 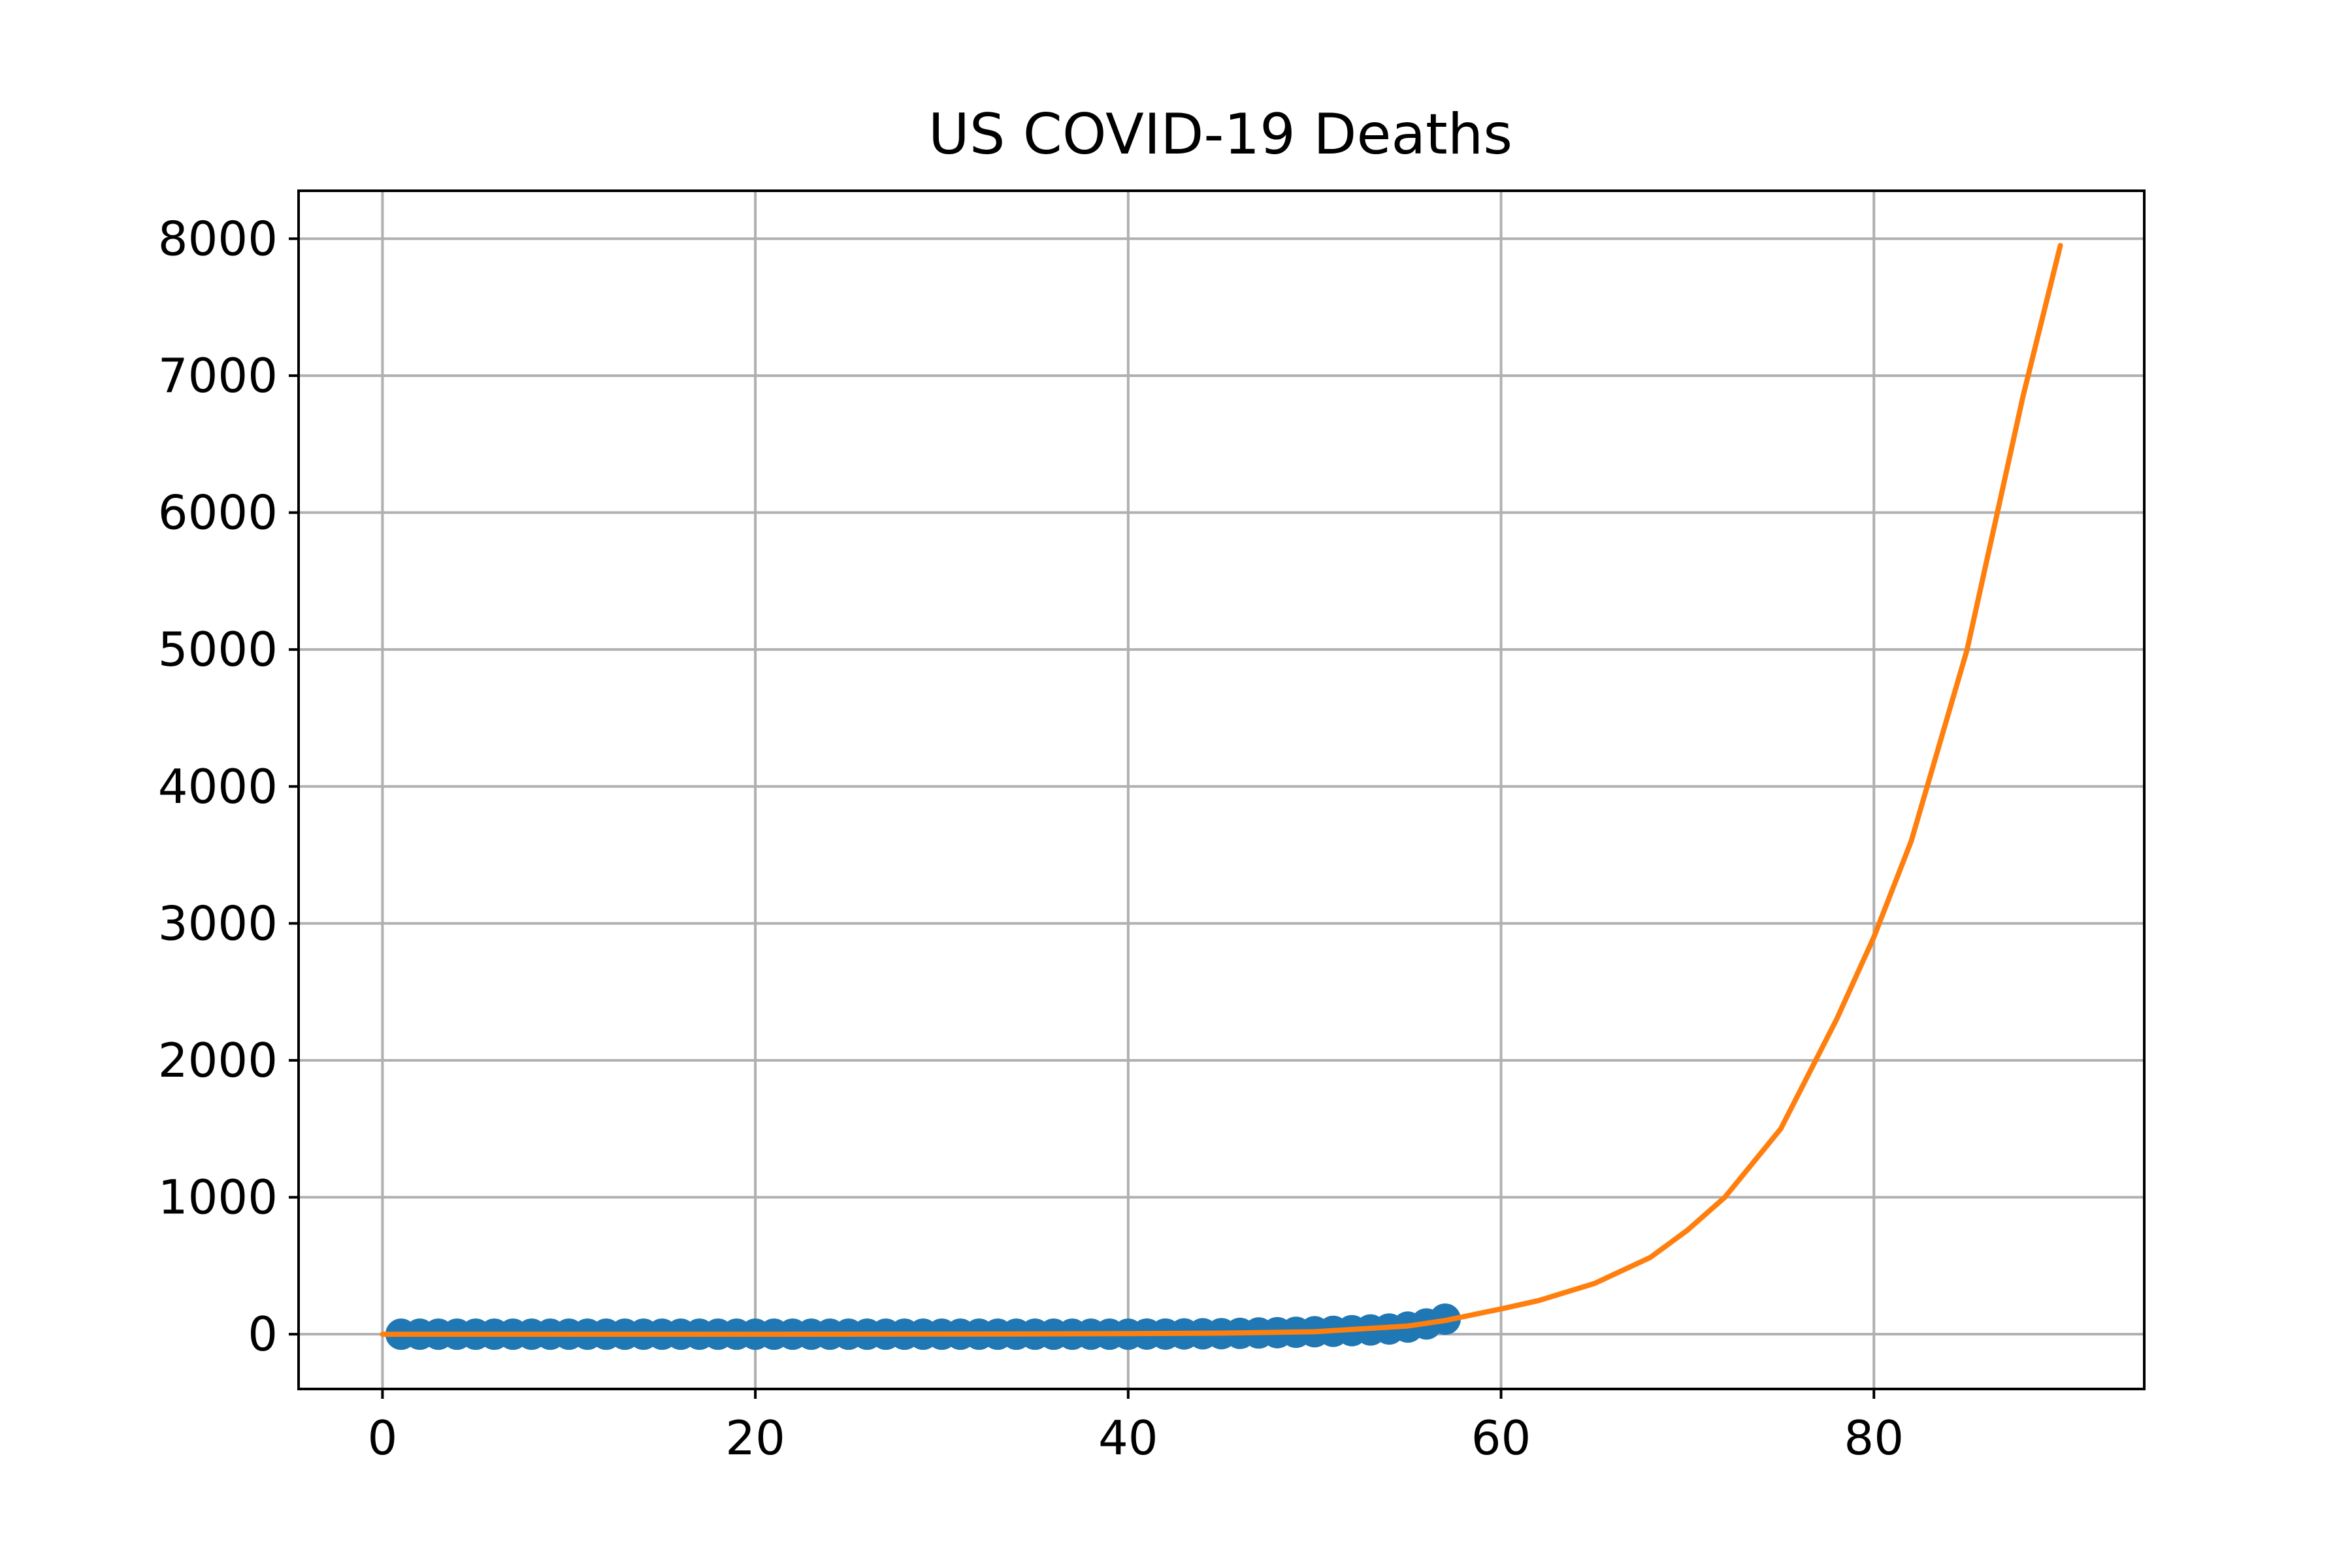 I want to click on y-tick-label: 1000, so click(x=218, y=1197).